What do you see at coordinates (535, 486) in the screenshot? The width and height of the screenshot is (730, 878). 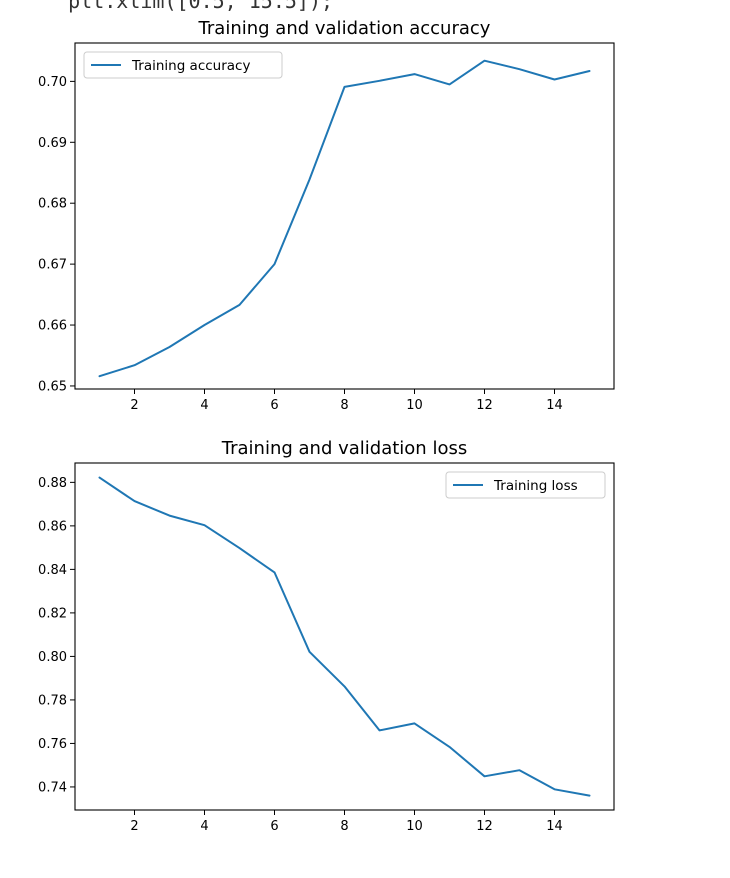 I see `legend-label: Training loss` at bounding box center [535, 486].